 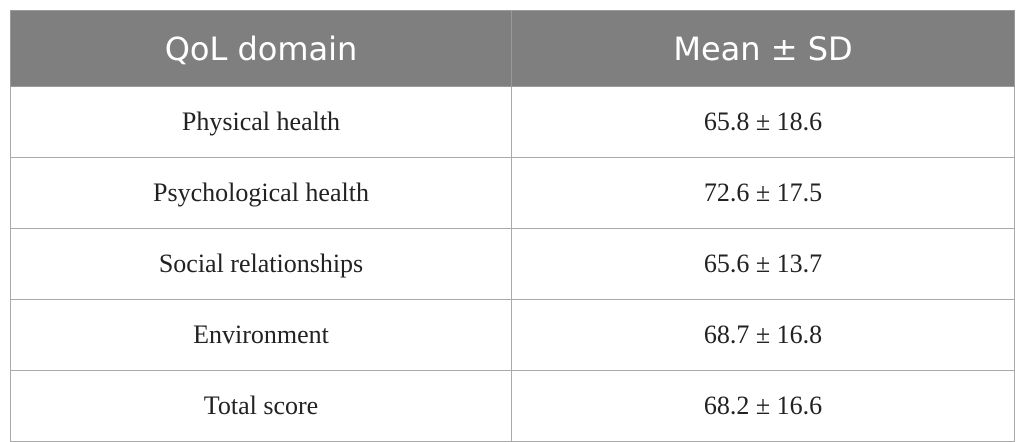 I want to click on header-cell: QoL domain, so click(x=261, y=48).